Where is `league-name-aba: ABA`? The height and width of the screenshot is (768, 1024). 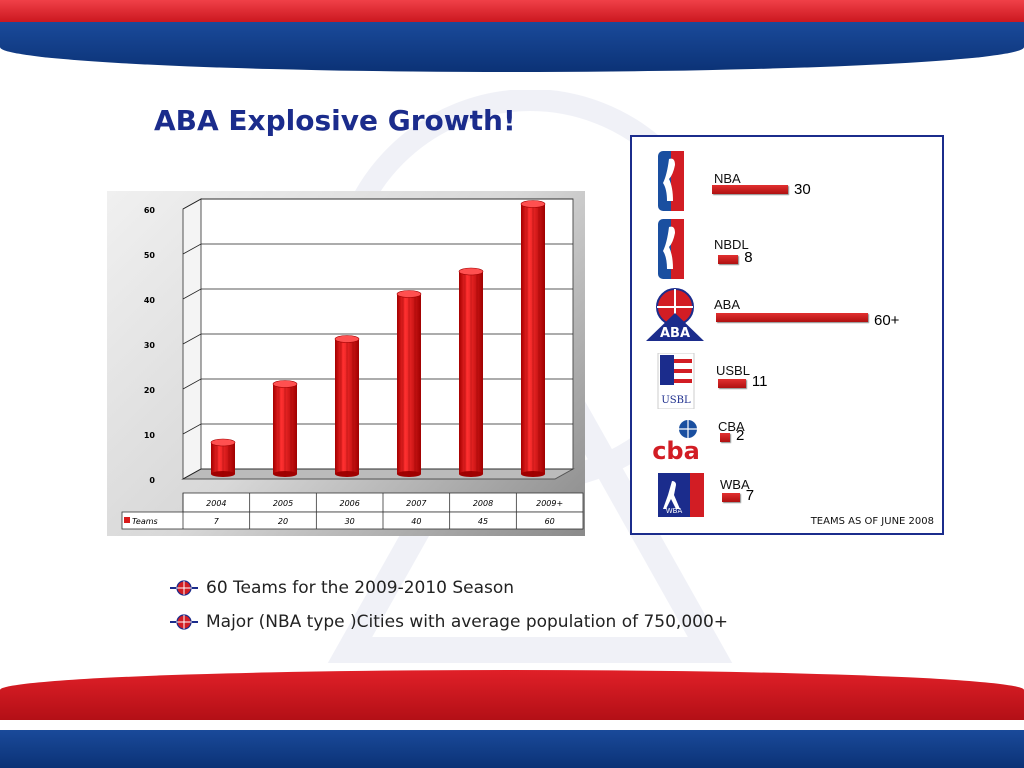
league-name-aba: ABA is located at coordinates (727, 304).